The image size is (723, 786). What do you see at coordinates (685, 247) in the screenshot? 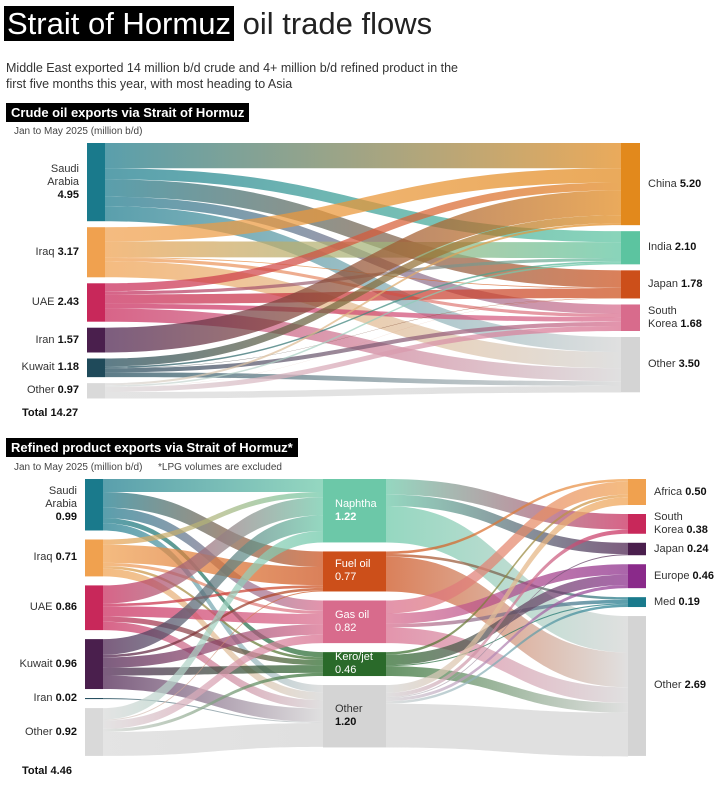
I see `node-value: 2.10` at bounding box center [685, 247].